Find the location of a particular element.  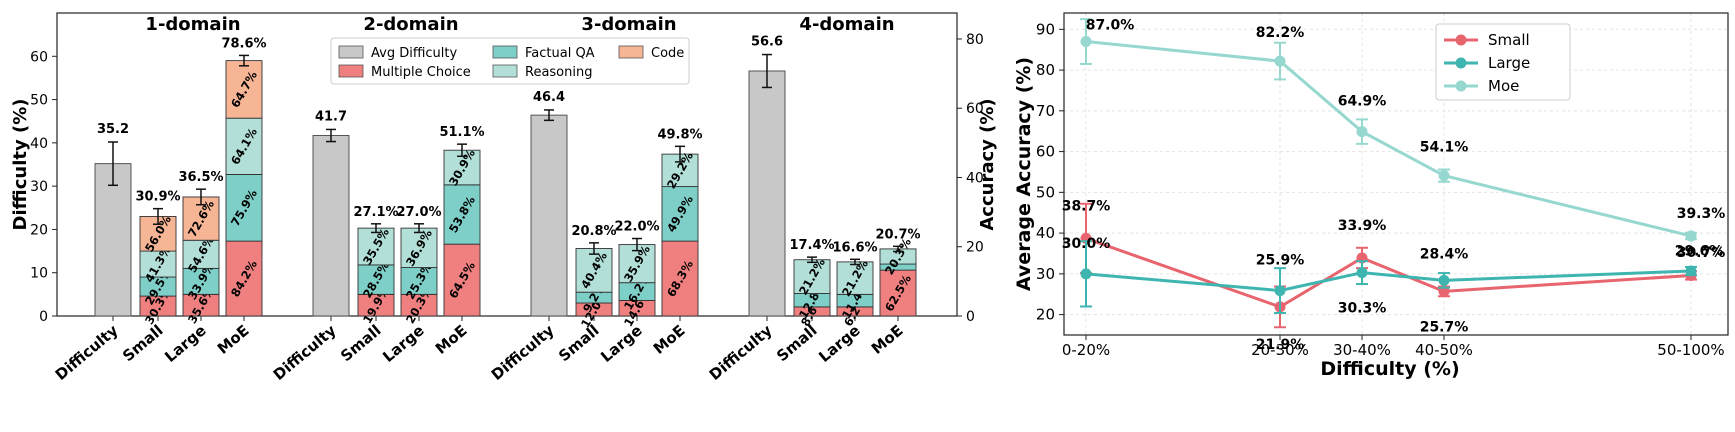

legend-frame is located at coordinates (1503, 62).